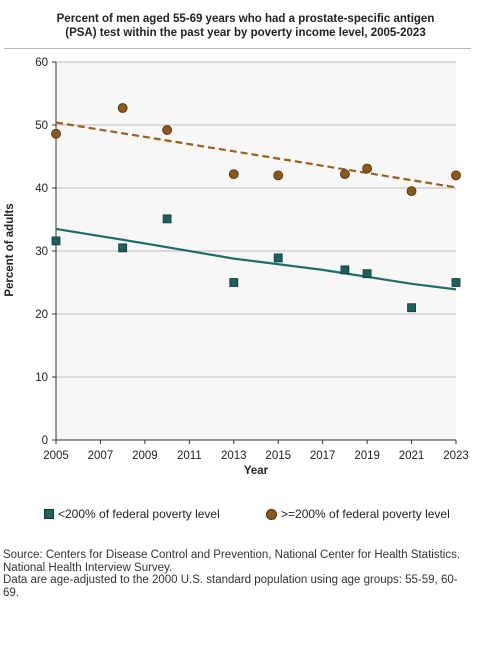 The height and width of the screenshot is (646, 491). Describe the element at coordinates (41, 126) in the screenshot. I see `y-tick-label: 50` at that location.